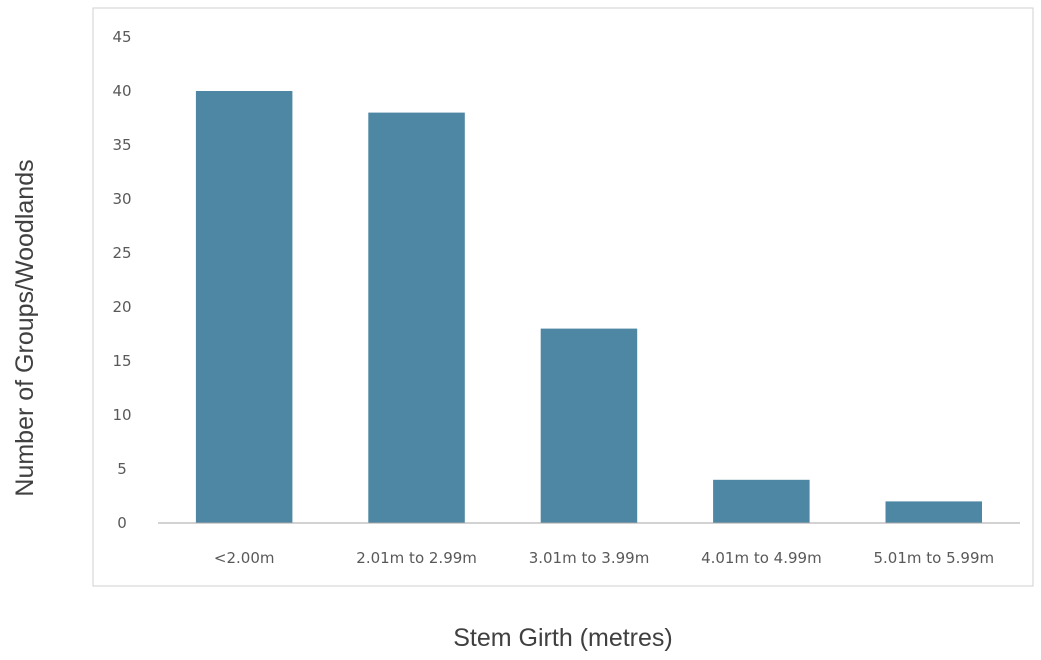 This screenshot has width=1041, height=660. What do you see at coordinates (761, 558) in the screenshot?
I see `x-tick-label: 4.01m to 4.99m` at bounding box center [761, 558].